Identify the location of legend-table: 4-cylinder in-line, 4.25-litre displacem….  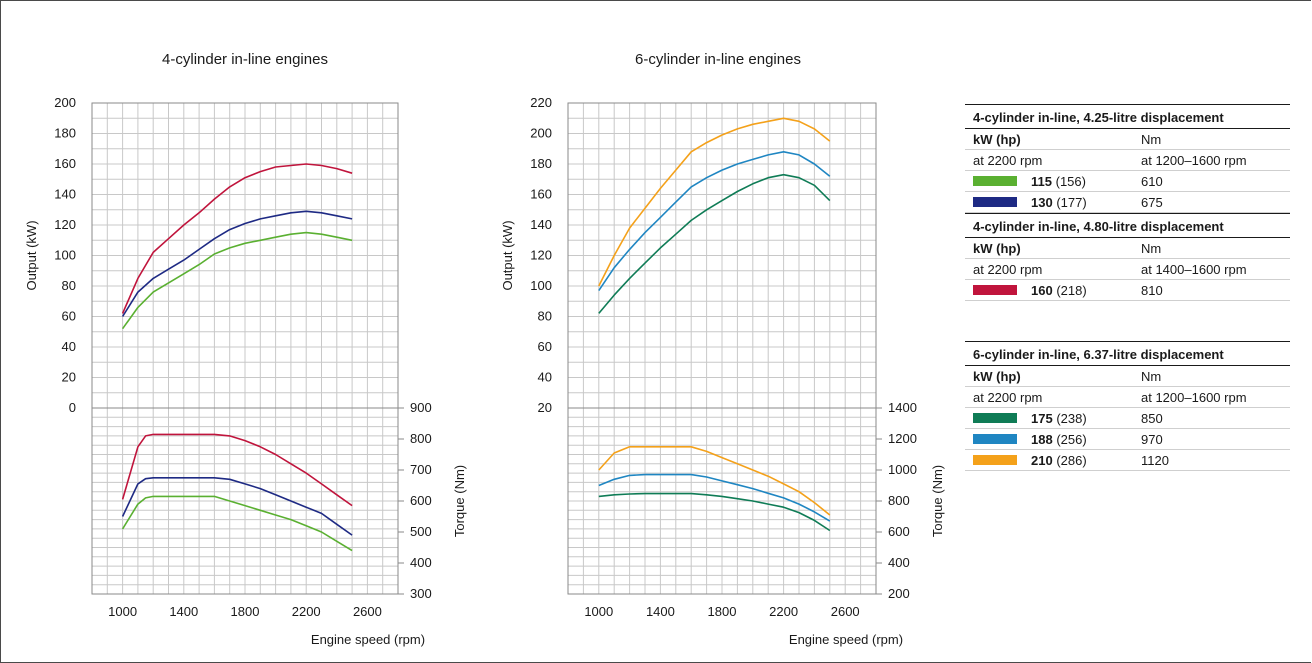
(1127, 287).